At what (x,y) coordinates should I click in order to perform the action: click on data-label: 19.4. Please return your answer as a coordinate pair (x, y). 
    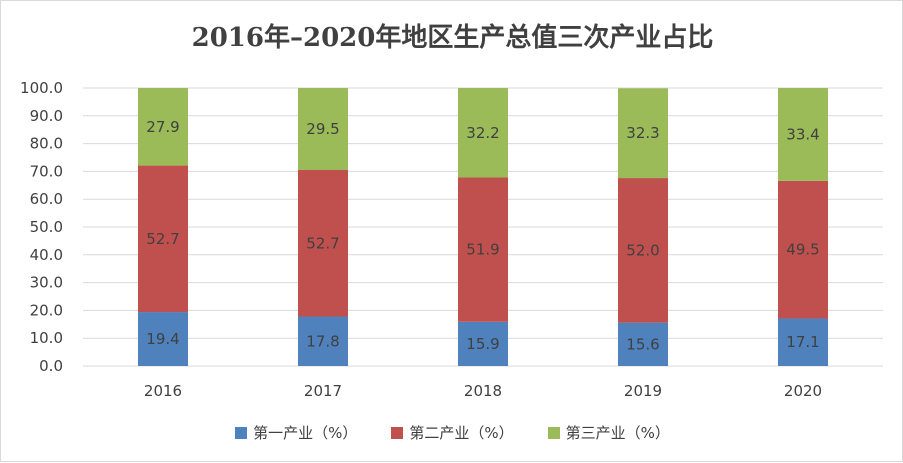
    Looking at the image, I should click on (162, 339).